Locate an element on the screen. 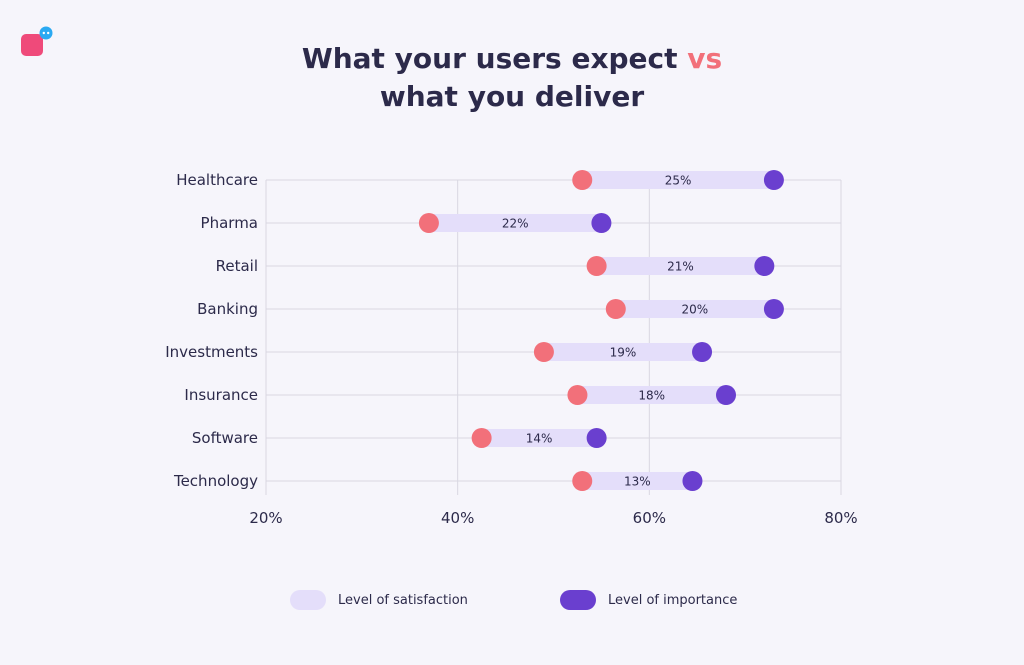 Image resolution: width=1024 pixels, height=665 pixels. gap-label: 21% is located at coordinates (680, 267).